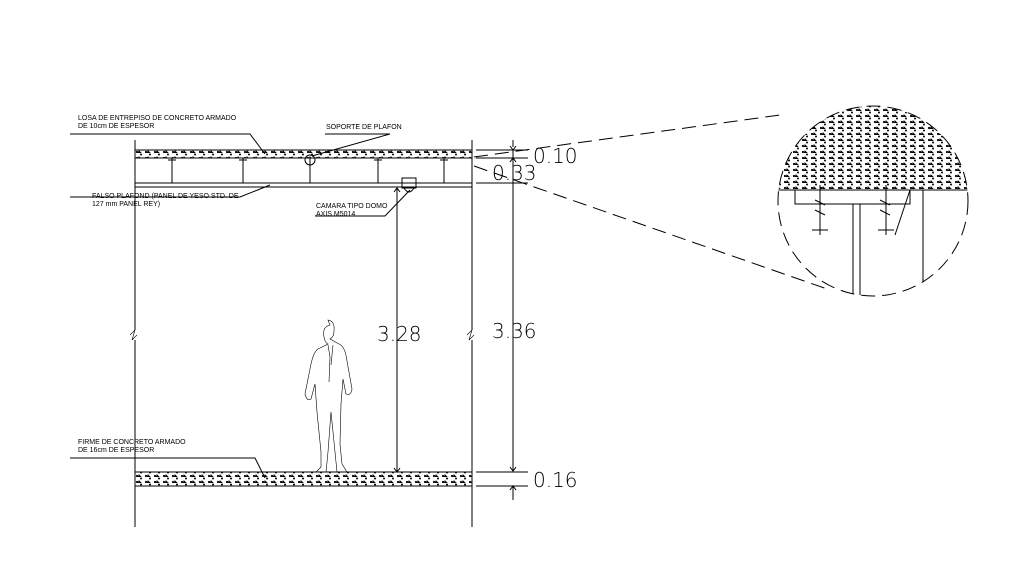  What do you see at coordinates (157, 118) in the screenshot?
I see `label: LOSA DE ENTREPISO DE CONCRETO ARMADO` at bounding box center [157, 118].